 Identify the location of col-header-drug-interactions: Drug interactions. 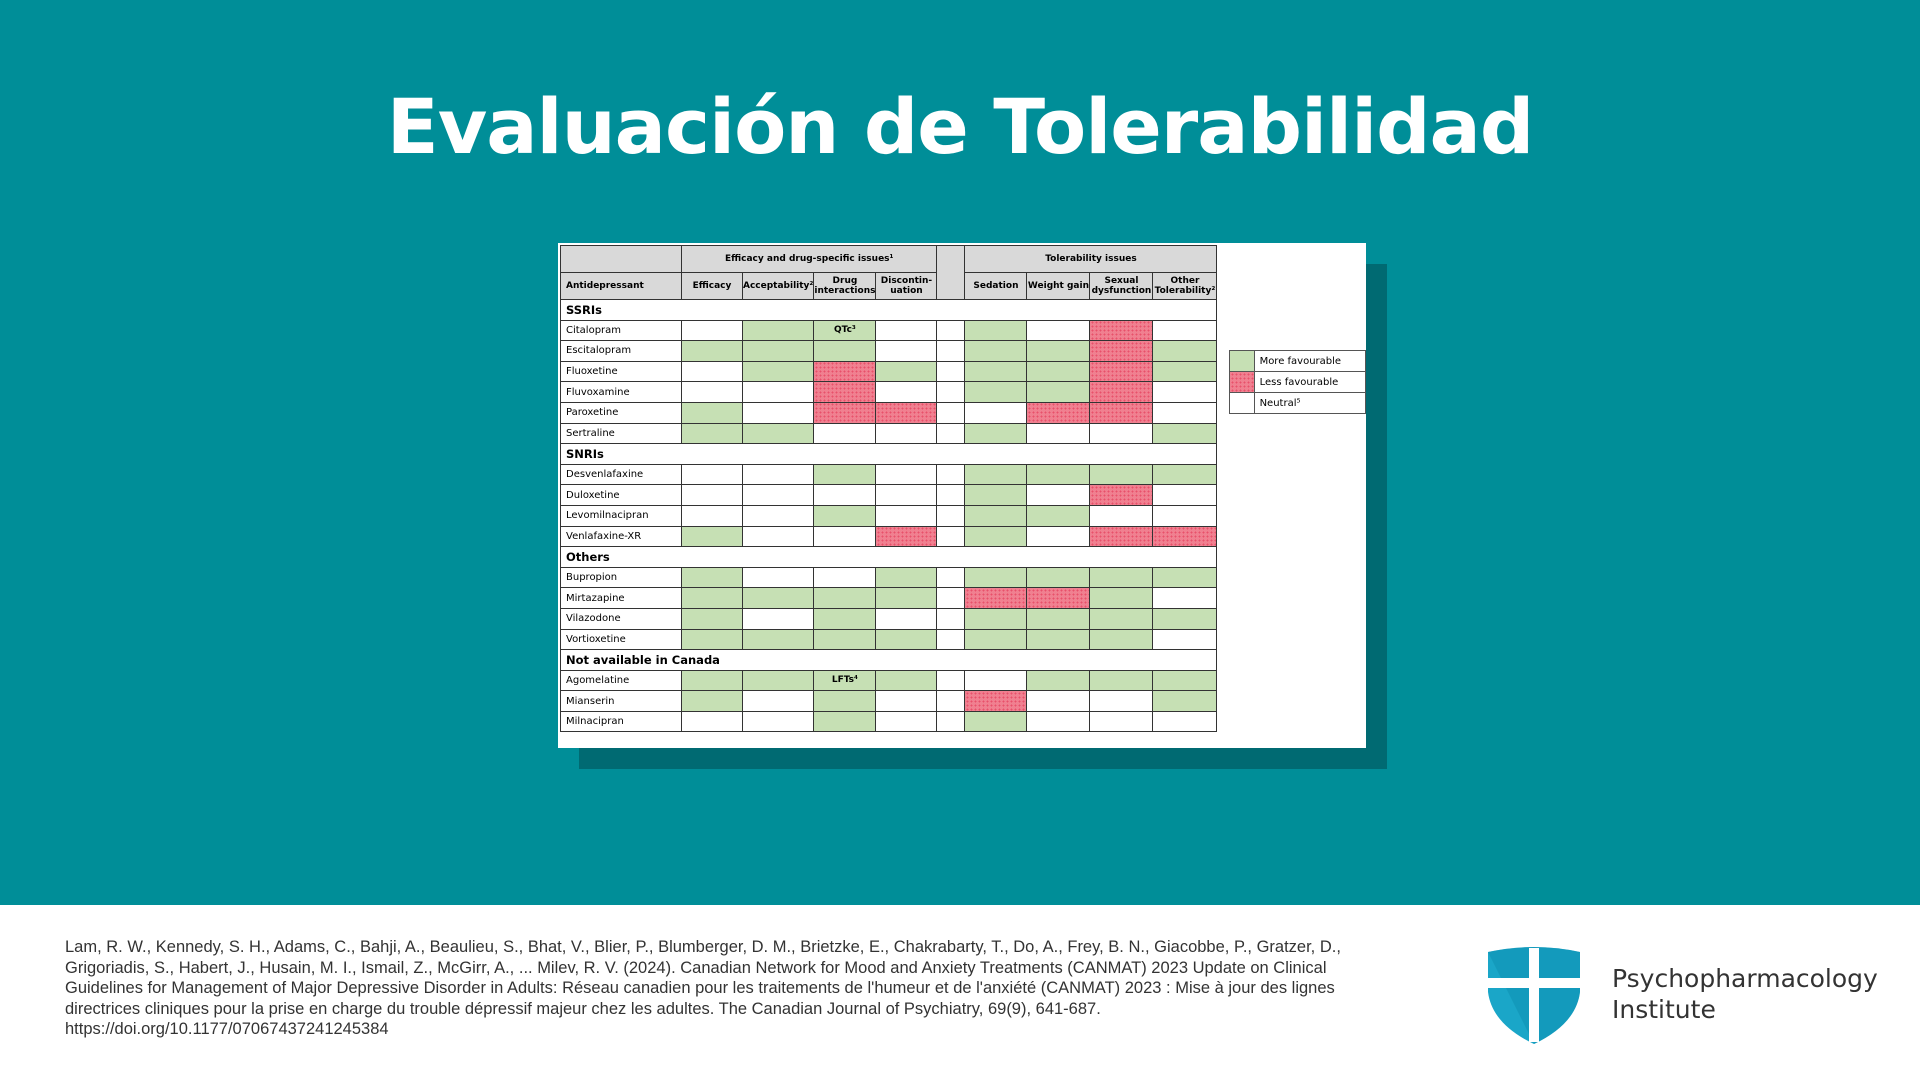
(845, 286).